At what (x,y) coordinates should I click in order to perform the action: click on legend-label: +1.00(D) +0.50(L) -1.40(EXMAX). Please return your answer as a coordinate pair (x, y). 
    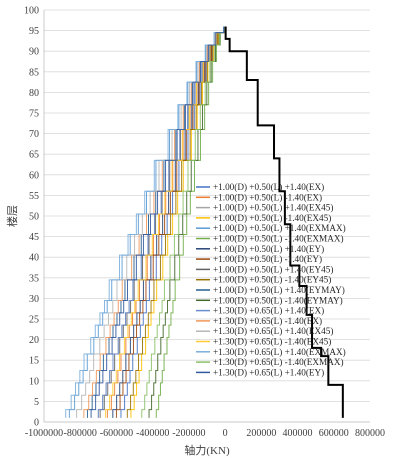
    Looking at the image, I should click on (278, 239).